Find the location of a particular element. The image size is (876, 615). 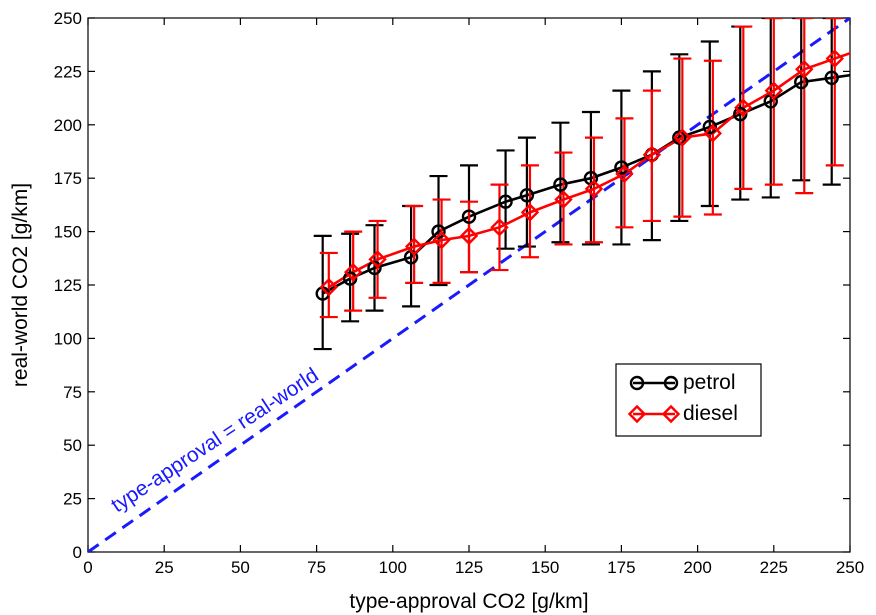

legend-label-petrol: petrol is located at coordinates (709, 382).